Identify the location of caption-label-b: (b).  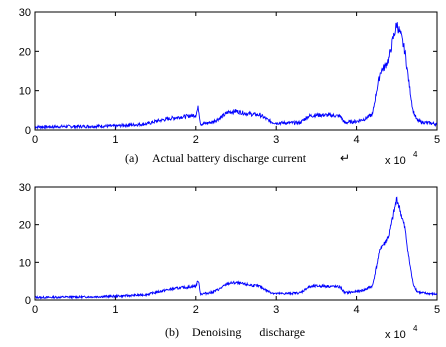
(172, 332).